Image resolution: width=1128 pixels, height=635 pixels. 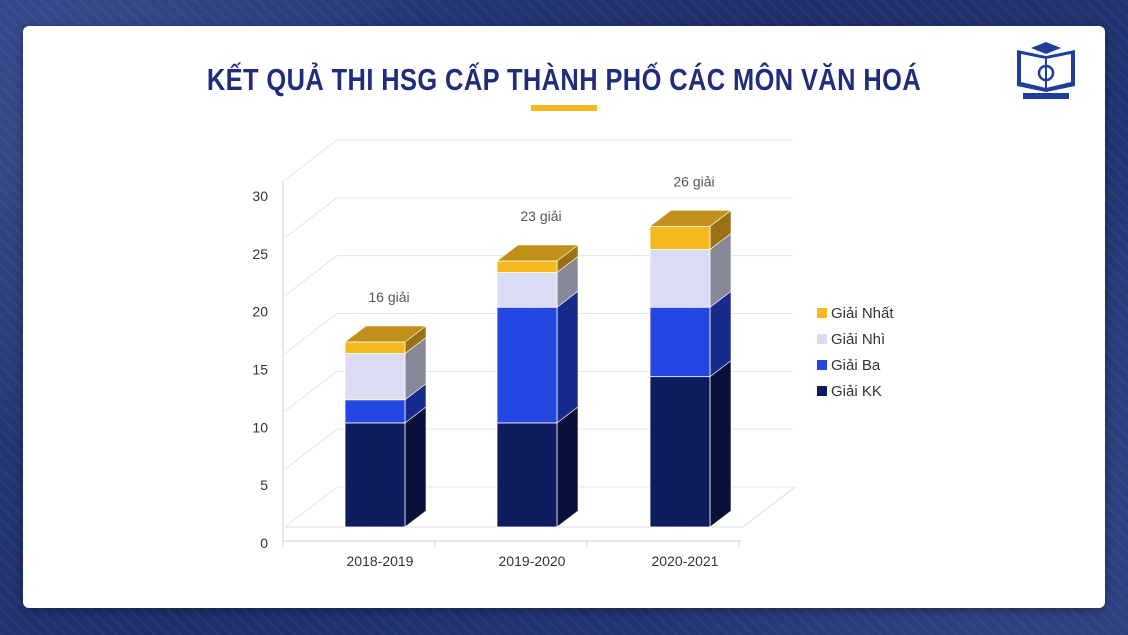 What do you see at coordinates (856, 391) in the screenshot?
I see `legend-label: Giải KK` at bounding box center [856, 391].